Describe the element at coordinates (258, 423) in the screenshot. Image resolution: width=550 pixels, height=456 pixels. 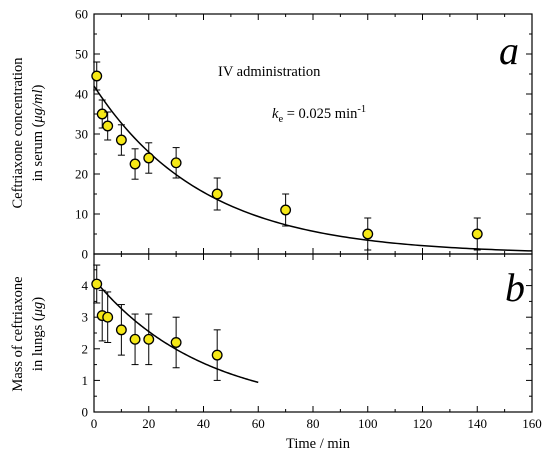
I see `x-tick-label-3: 60` at that location.